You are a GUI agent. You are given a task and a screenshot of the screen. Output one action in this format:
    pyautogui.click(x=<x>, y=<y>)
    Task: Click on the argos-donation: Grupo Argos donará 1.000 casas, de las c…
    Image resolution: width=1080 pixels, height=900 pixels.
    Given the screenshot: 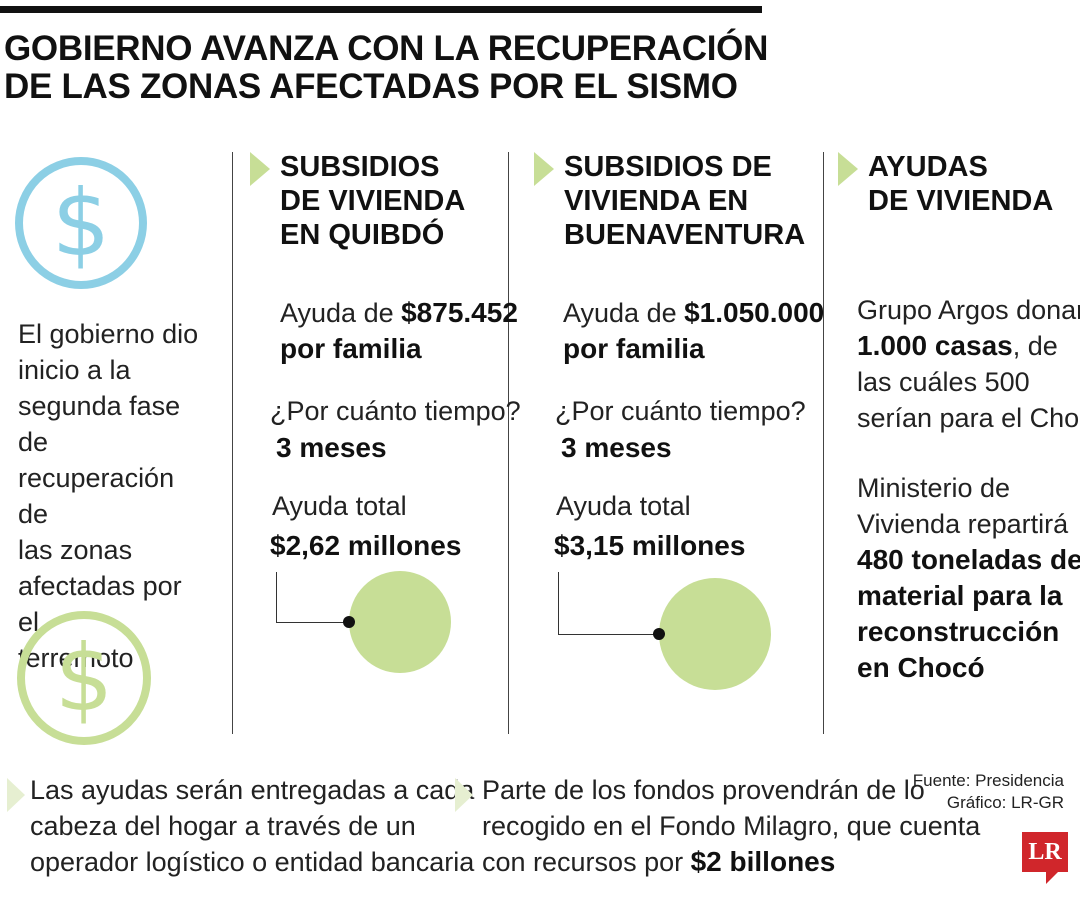 What is the action you would take?
    pyautogui.click(x=968, y=364)
    